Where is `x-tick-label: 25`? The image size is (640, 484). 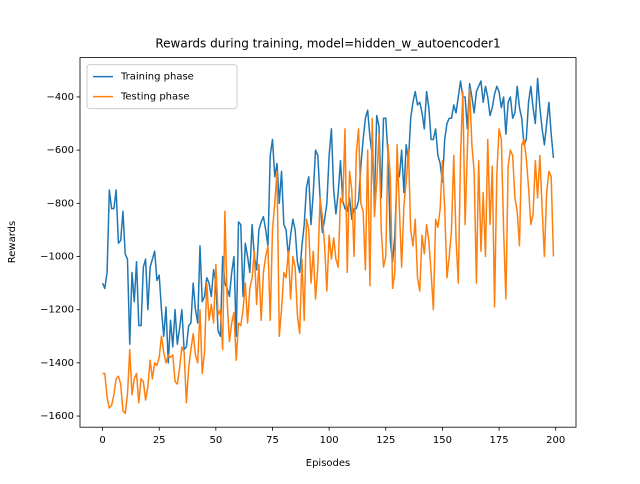 x-tick-label: 25 is located at coordinates (159, 440).